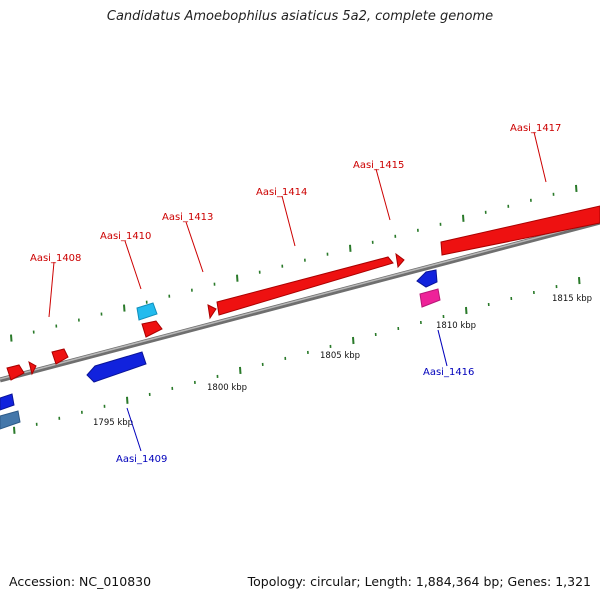 Image resolution: width=600 pixels, height=600 pixels. What do you see at coordinates (281, 192) in the screenshot?
I see `gene-label-aasi-1414: Aasi_1414` at bounding box center [281, 192].